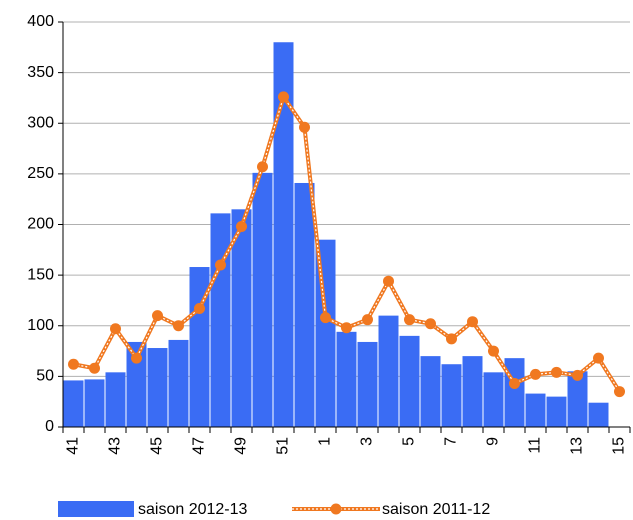 Image resolution: width=633 pixels, height=520 pixels. Describe the element at coordinates (283, 446) in the screenshot. I see `x-tick-label: 51` at that location.